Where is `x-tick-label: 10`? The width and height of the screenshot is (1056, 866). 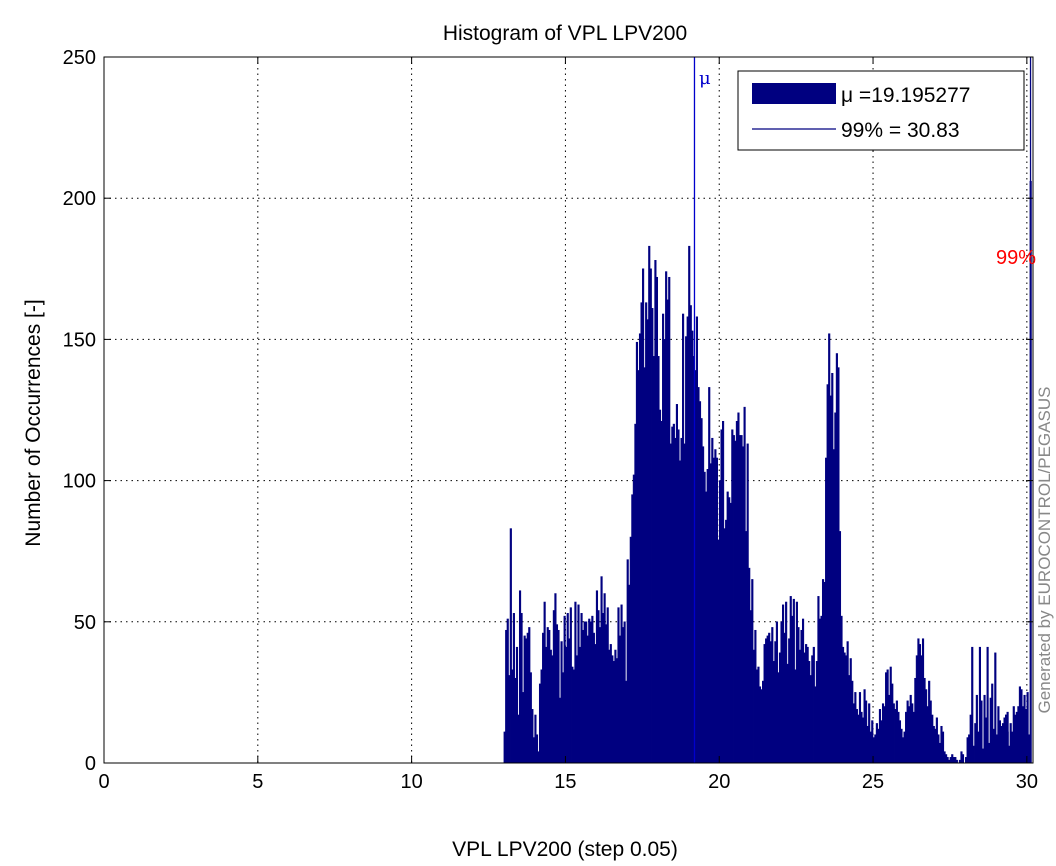 x-tick-label: 10 is located at coordinates (411, 782).